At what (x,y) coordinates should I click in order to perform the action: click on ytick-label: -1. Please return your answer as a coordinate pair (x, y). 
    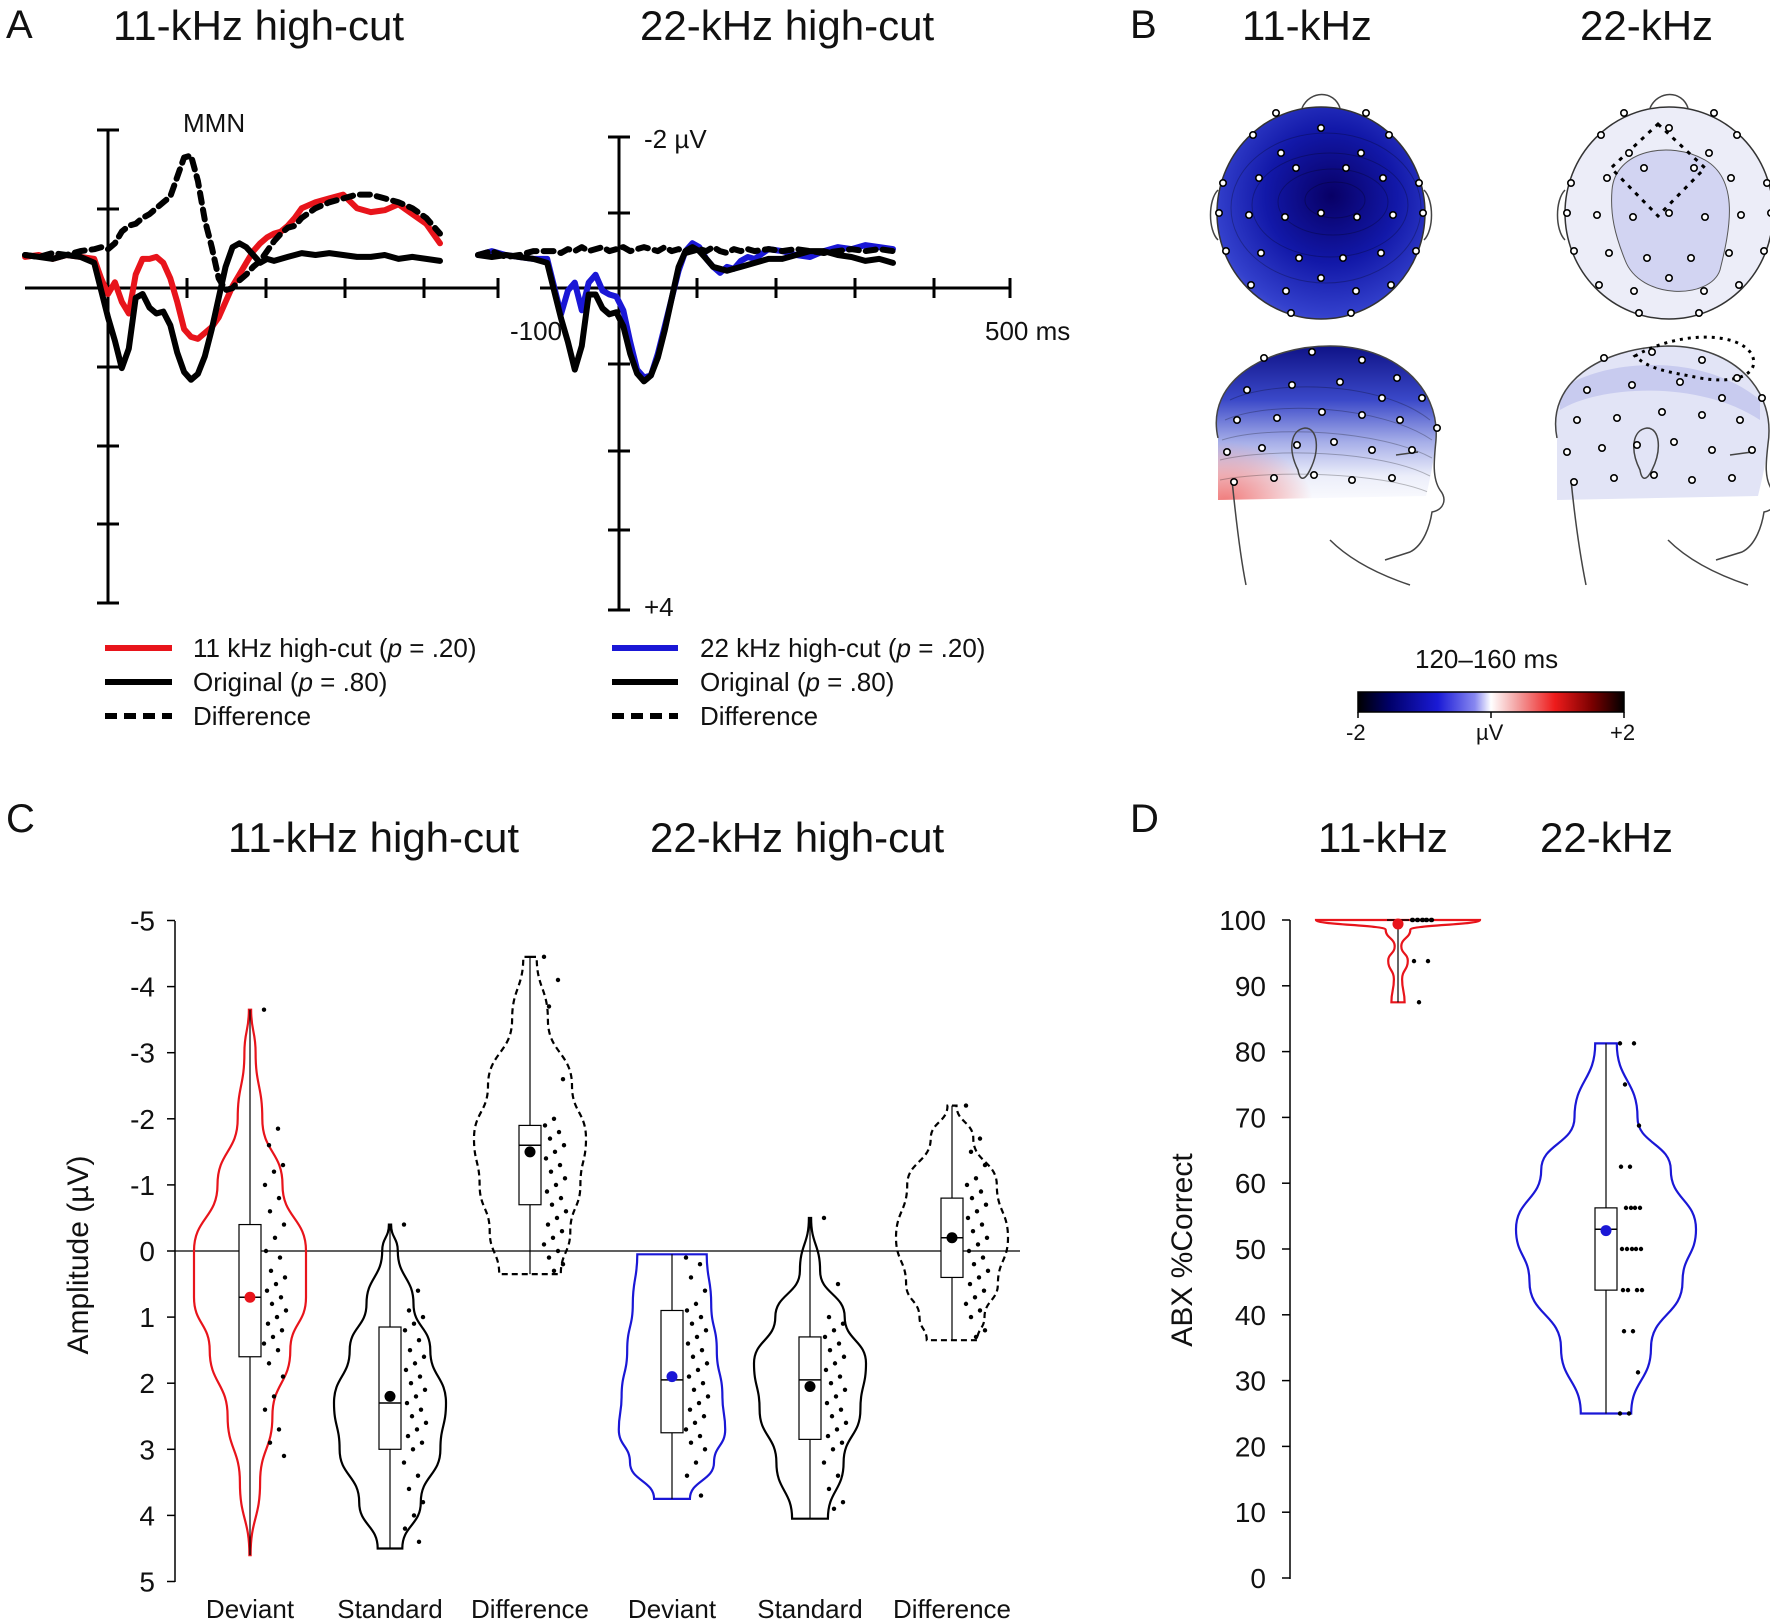
    Looking at the image, I should click on (142, 1185).